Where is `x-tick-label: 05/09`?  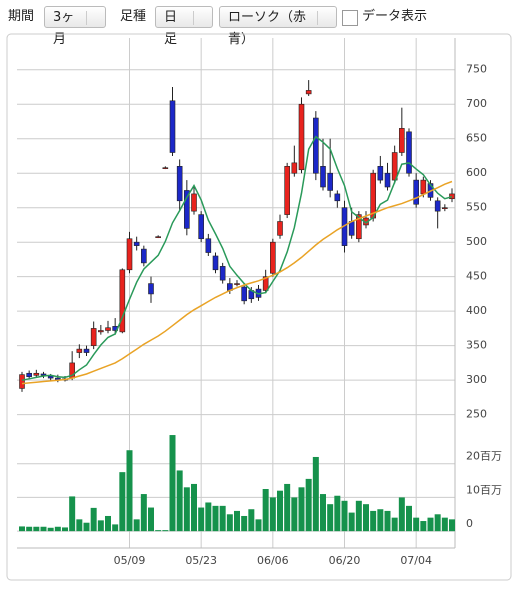 x-tick-label: 05/09 is located at coordinates (130, 560).